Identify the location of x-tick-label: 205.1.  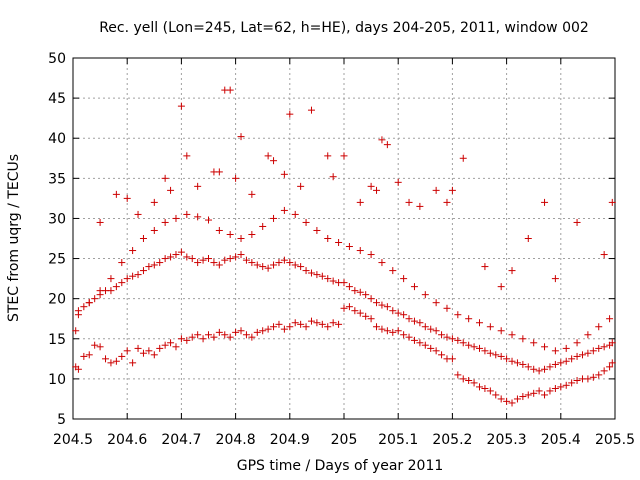
(398, 440).